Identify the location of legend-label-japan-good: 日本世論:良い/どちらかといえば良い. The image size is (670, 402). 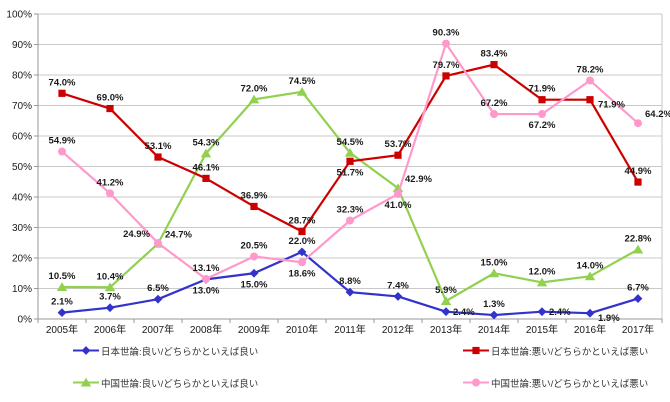
(180, 352).